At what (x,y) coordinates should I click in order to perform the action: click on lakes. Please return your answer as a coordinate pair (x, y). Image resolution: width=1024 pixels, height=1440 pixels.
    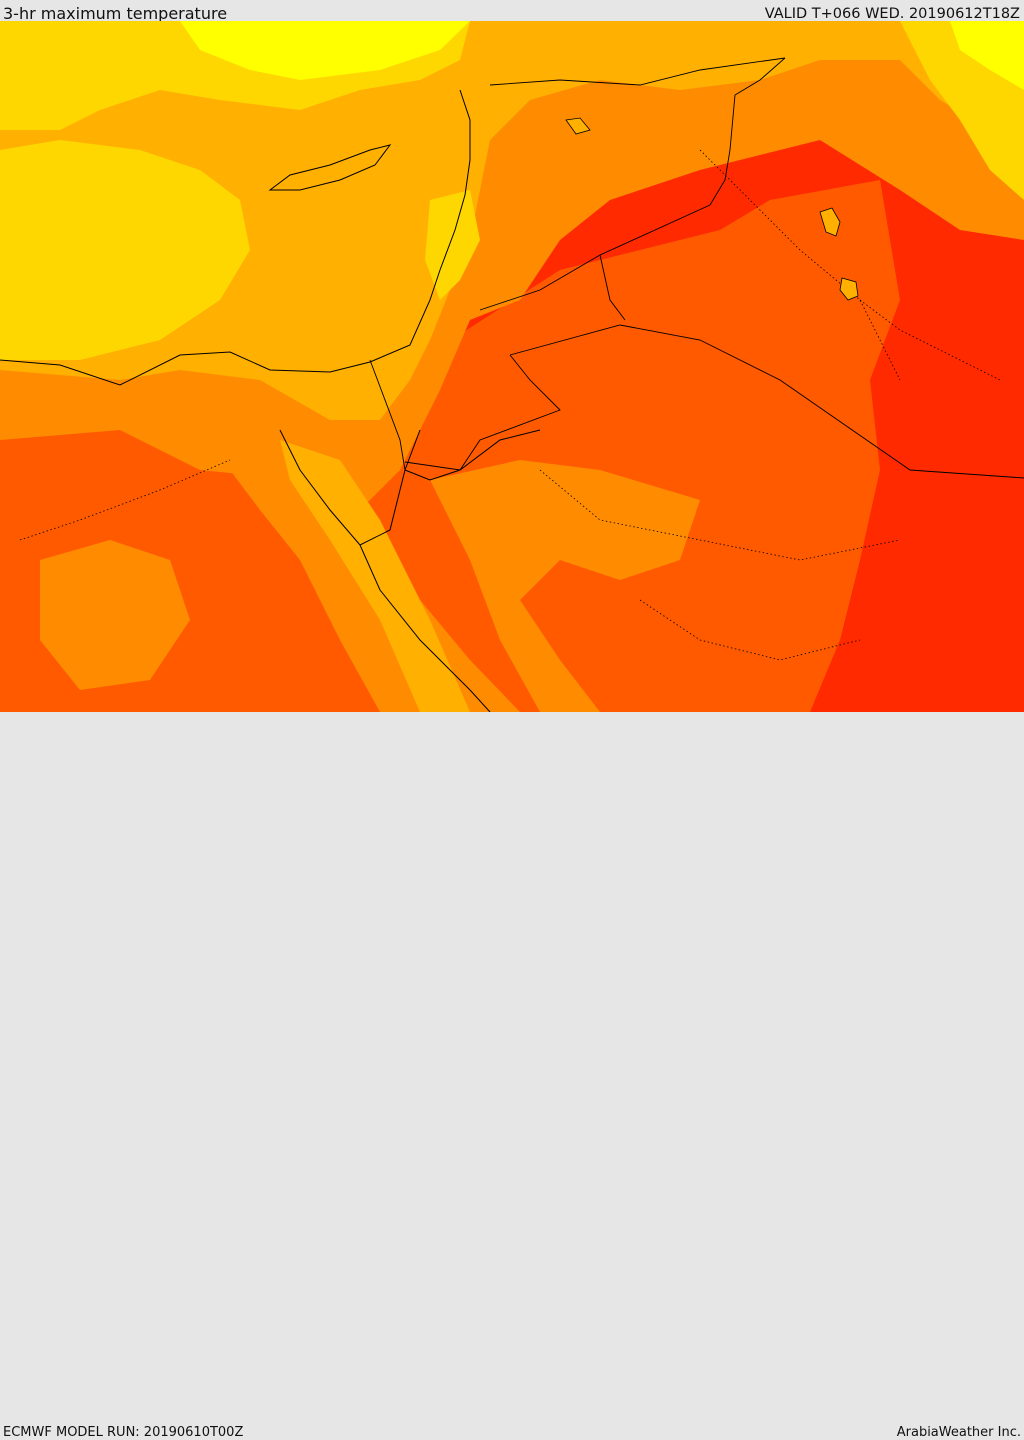
    Looking at the image, I should click on (712, 209).